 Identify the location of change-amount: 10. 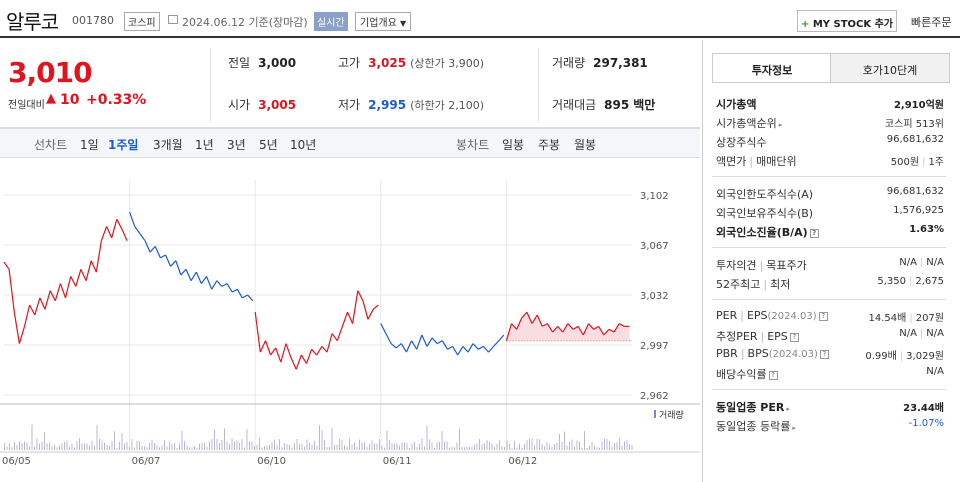
(70, 100).